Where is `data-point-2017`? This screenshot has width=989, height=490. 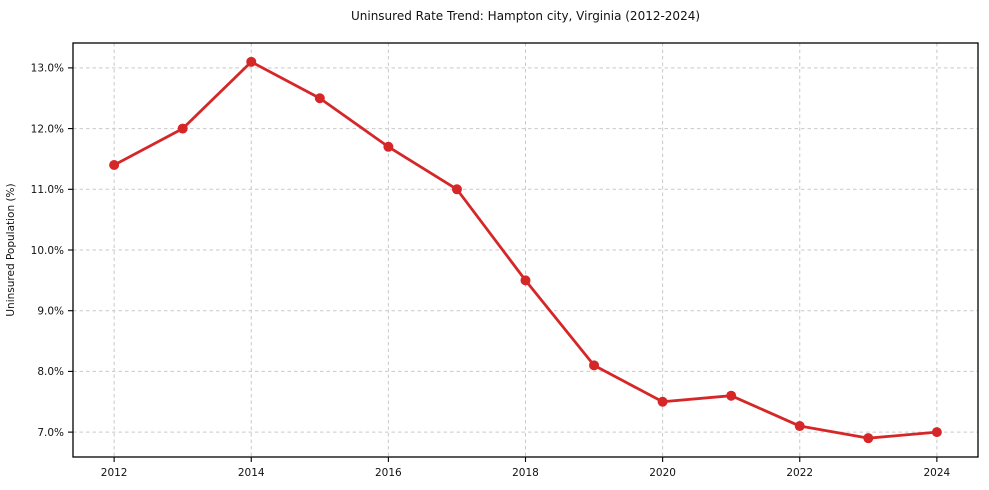 data-point-2017 is located at coordinates (456, 189).